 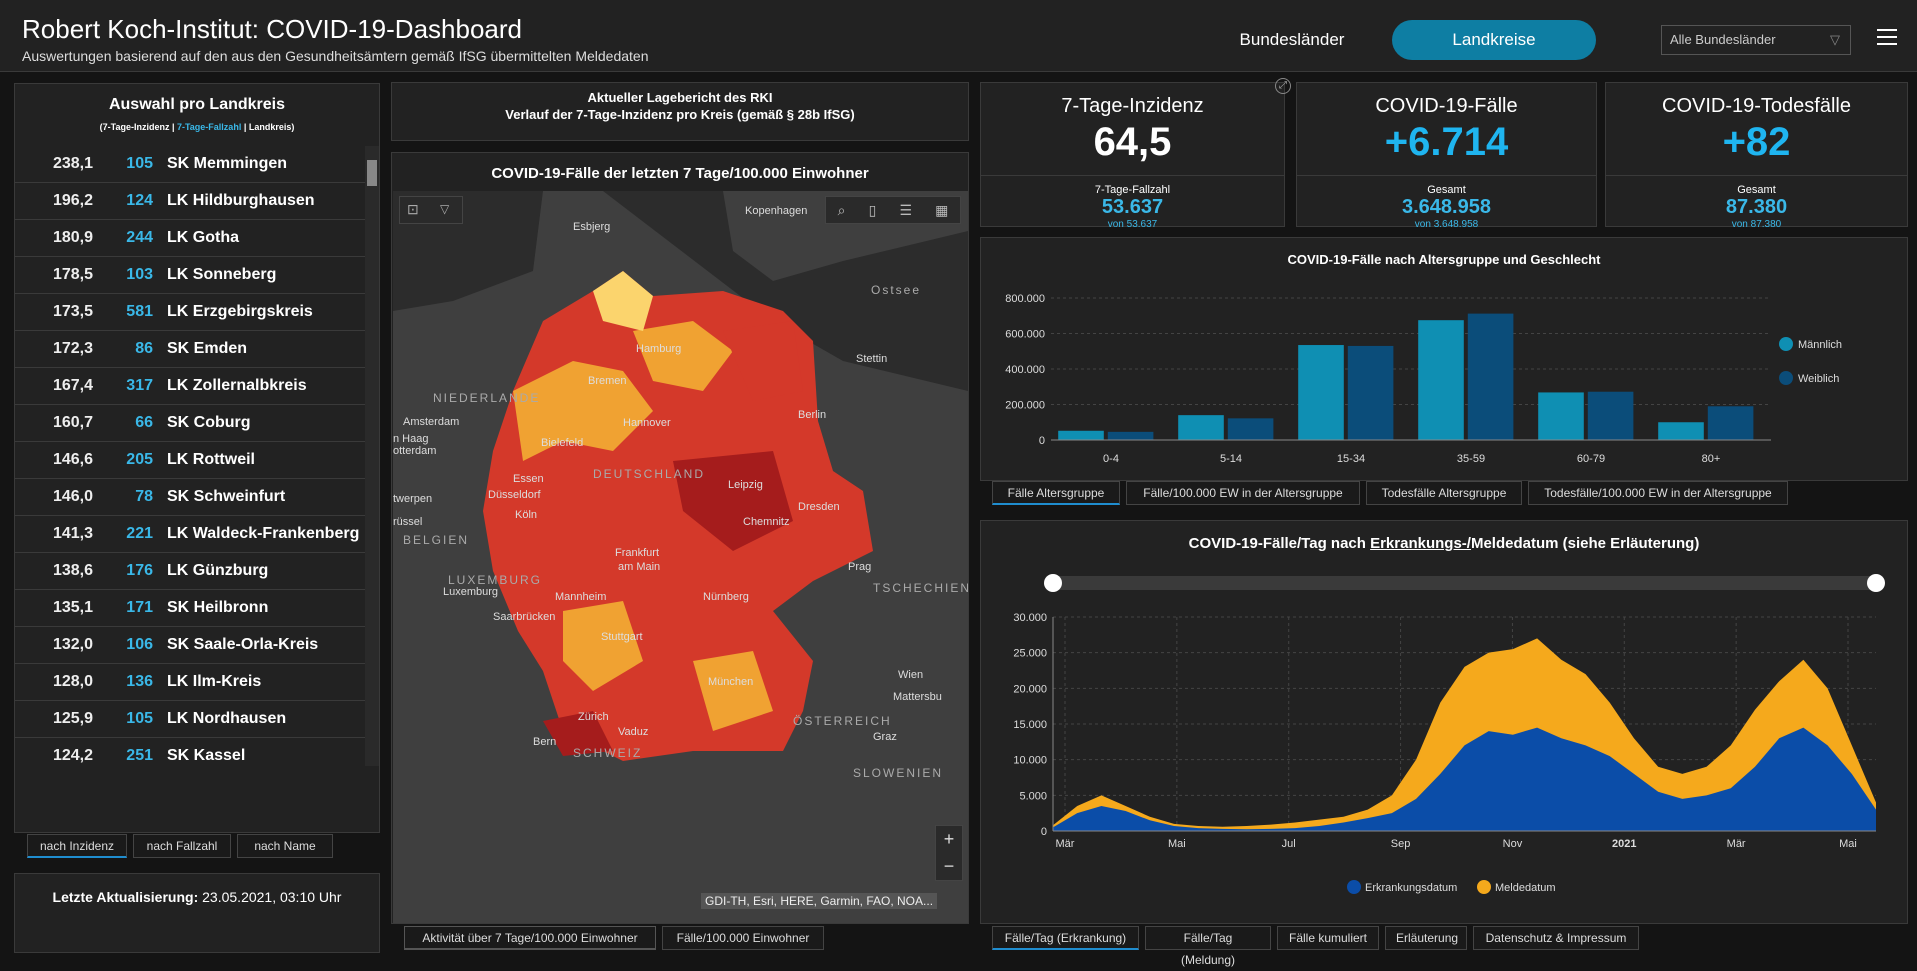 What do you see at coordinates (190, 645) in the screenshot?
I see `district-row: 132,0 106 SK Saale-Orla-Kreis` at bounding box center [190, 645].